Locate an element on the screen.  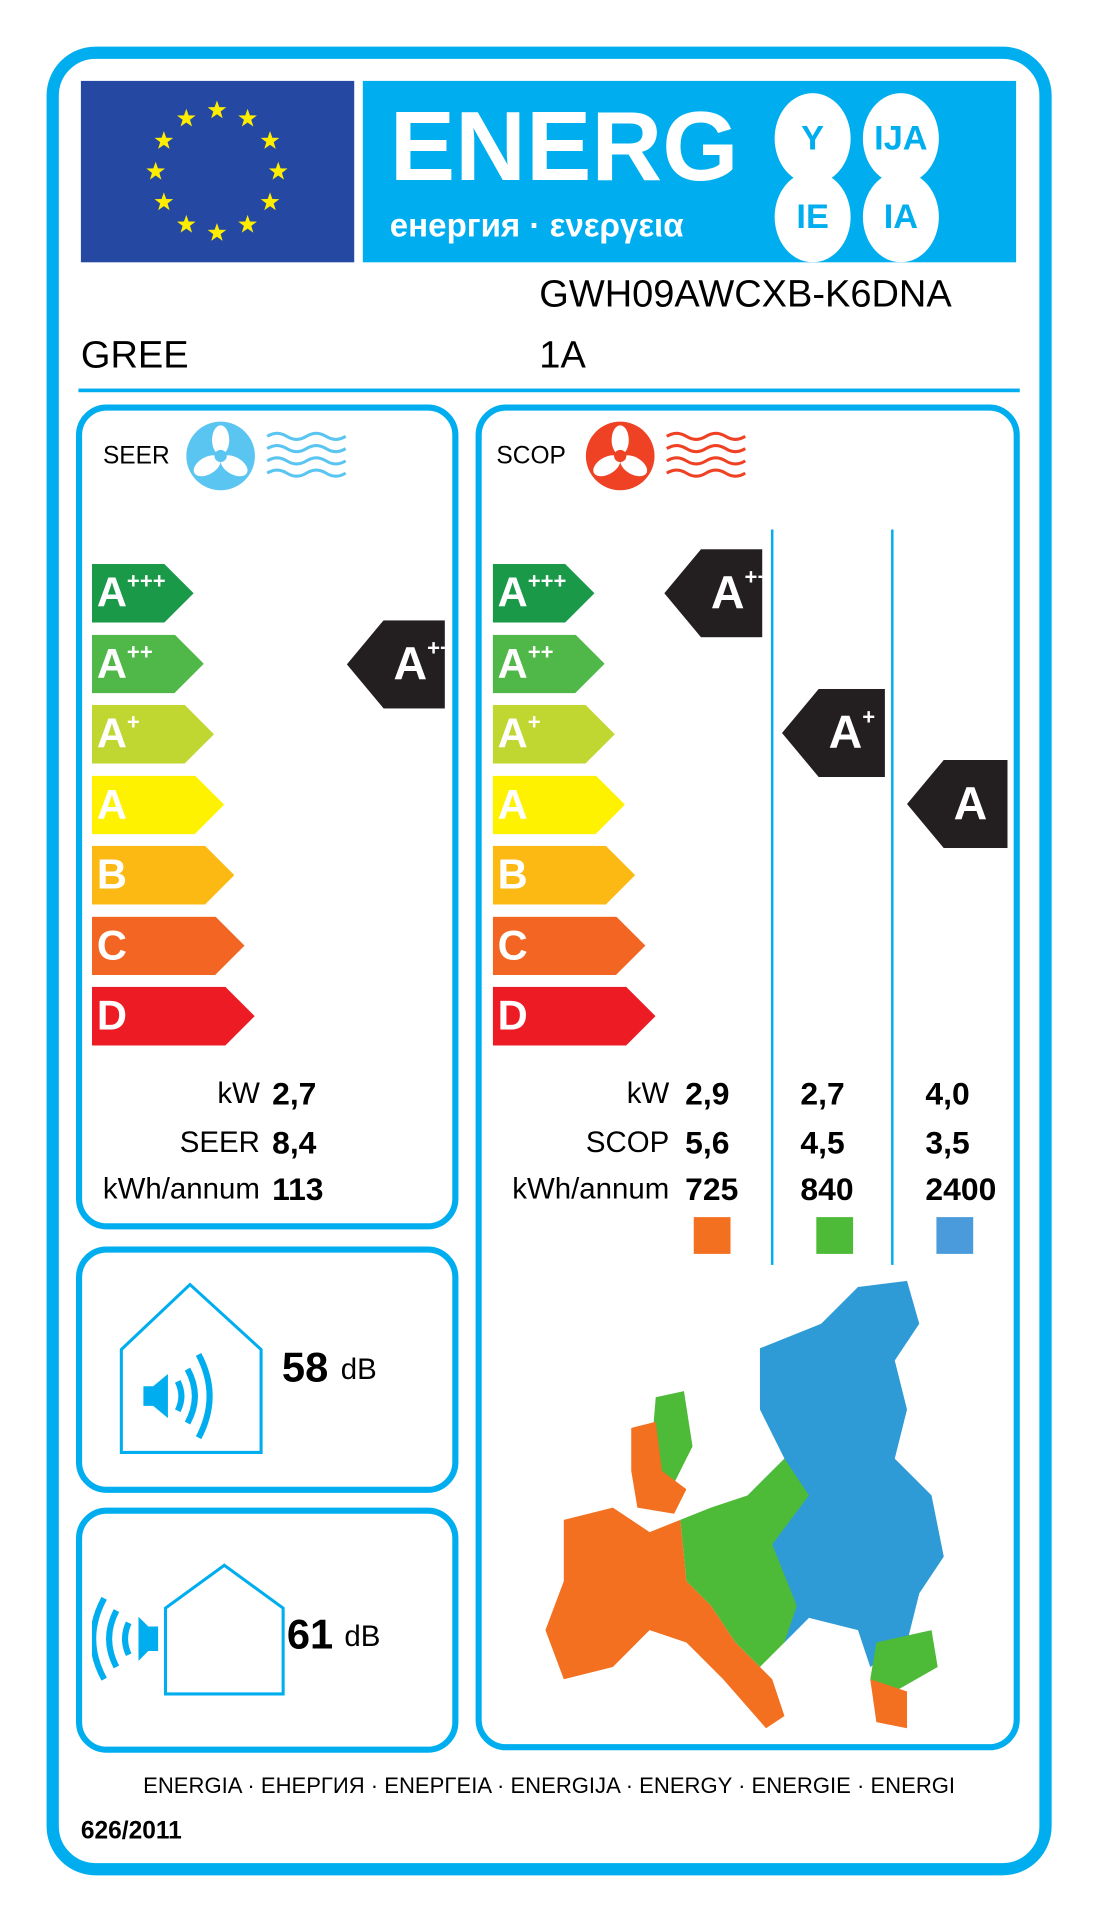
scop-zone-value: 4,0 is located at coordinates (947, 1093).